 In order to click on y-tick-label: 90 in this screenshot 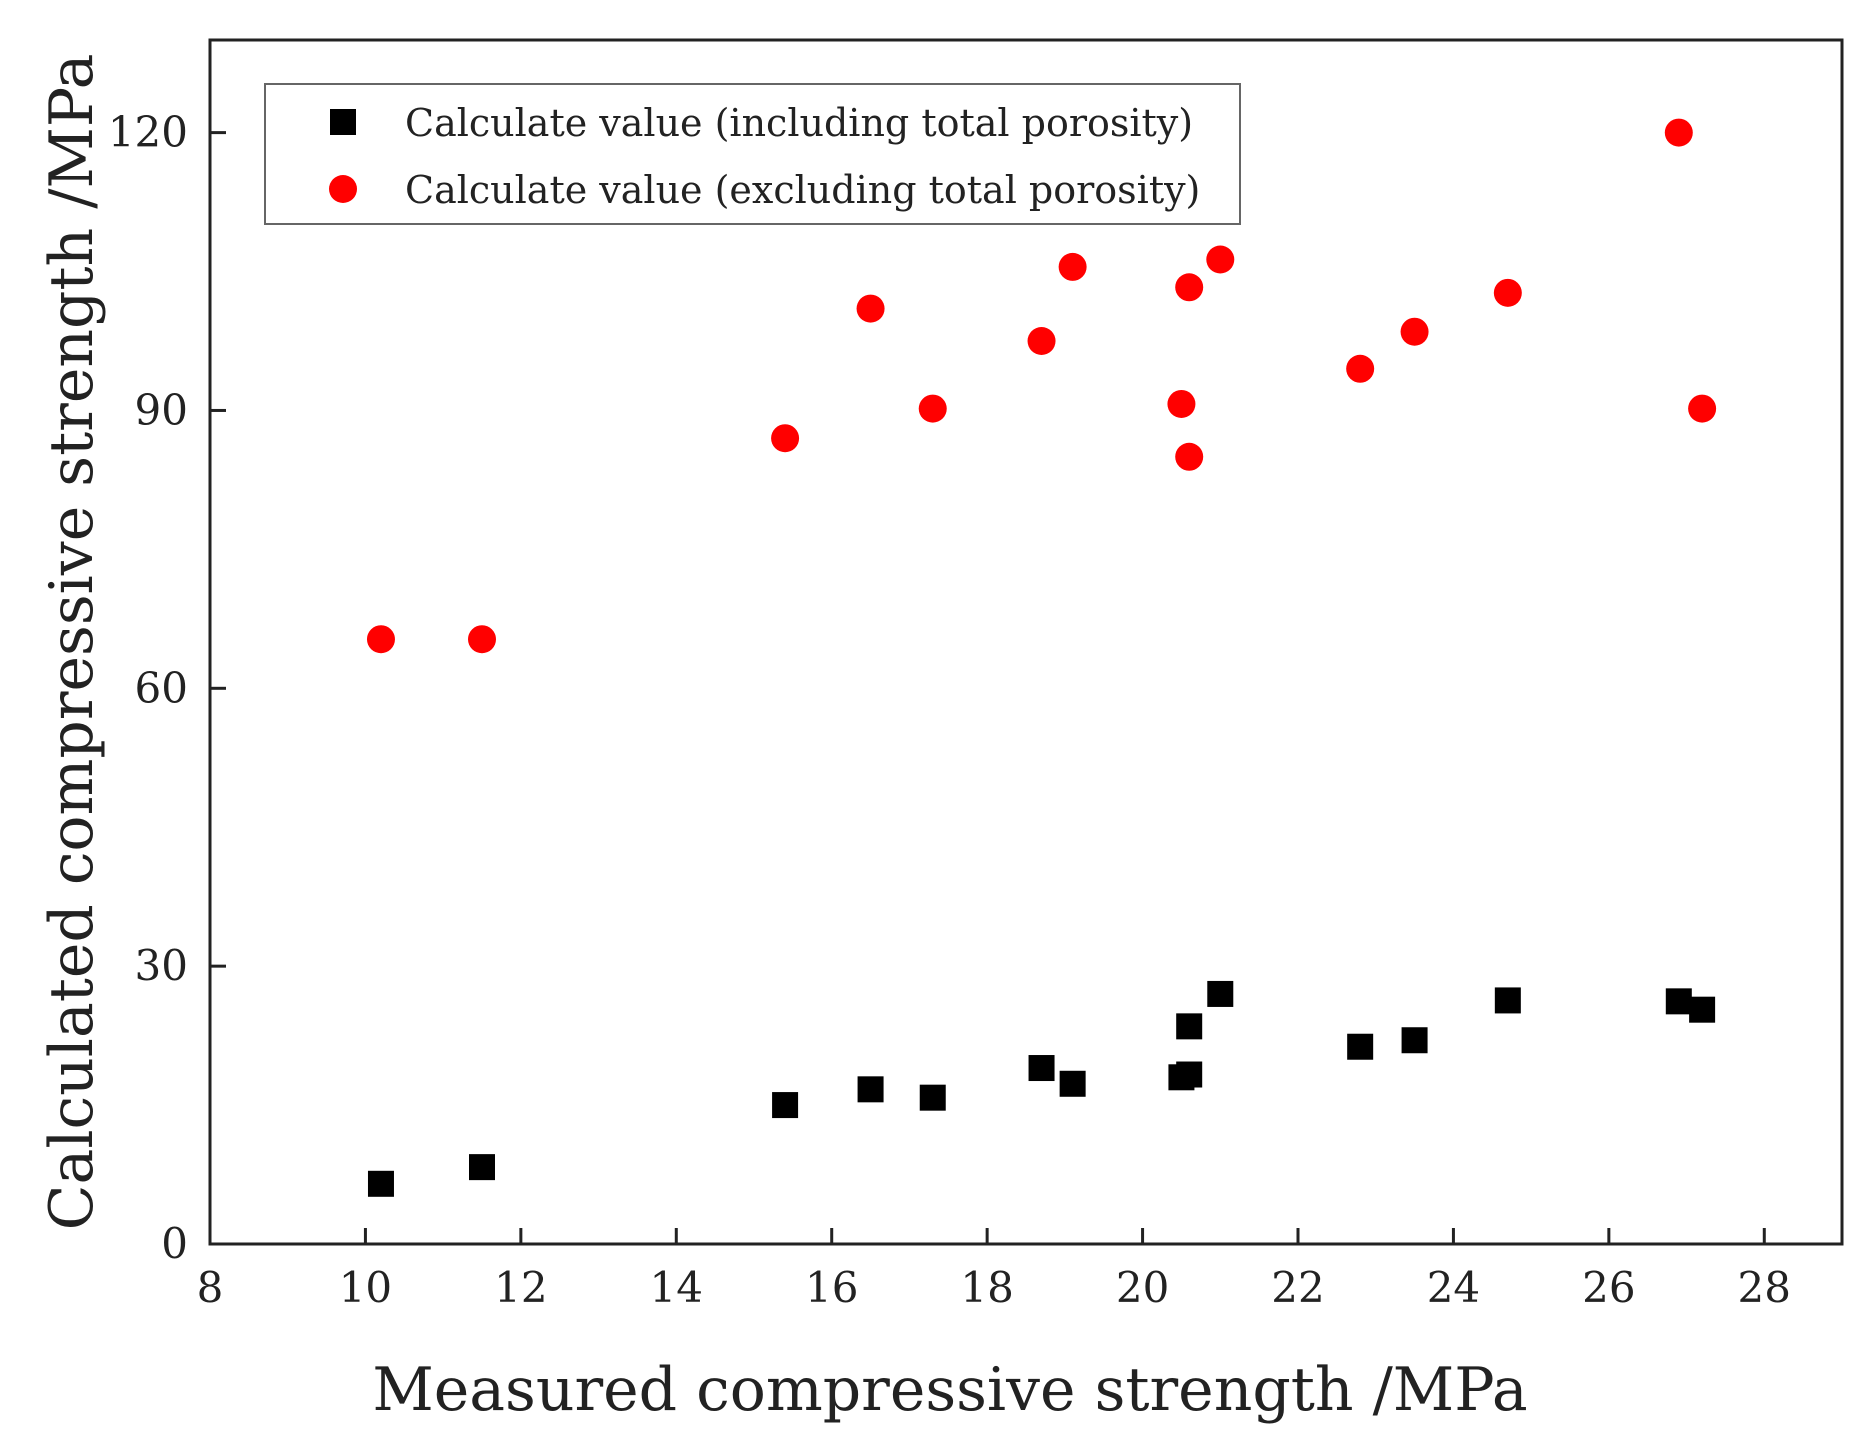, I will do `click(161, 409)`.